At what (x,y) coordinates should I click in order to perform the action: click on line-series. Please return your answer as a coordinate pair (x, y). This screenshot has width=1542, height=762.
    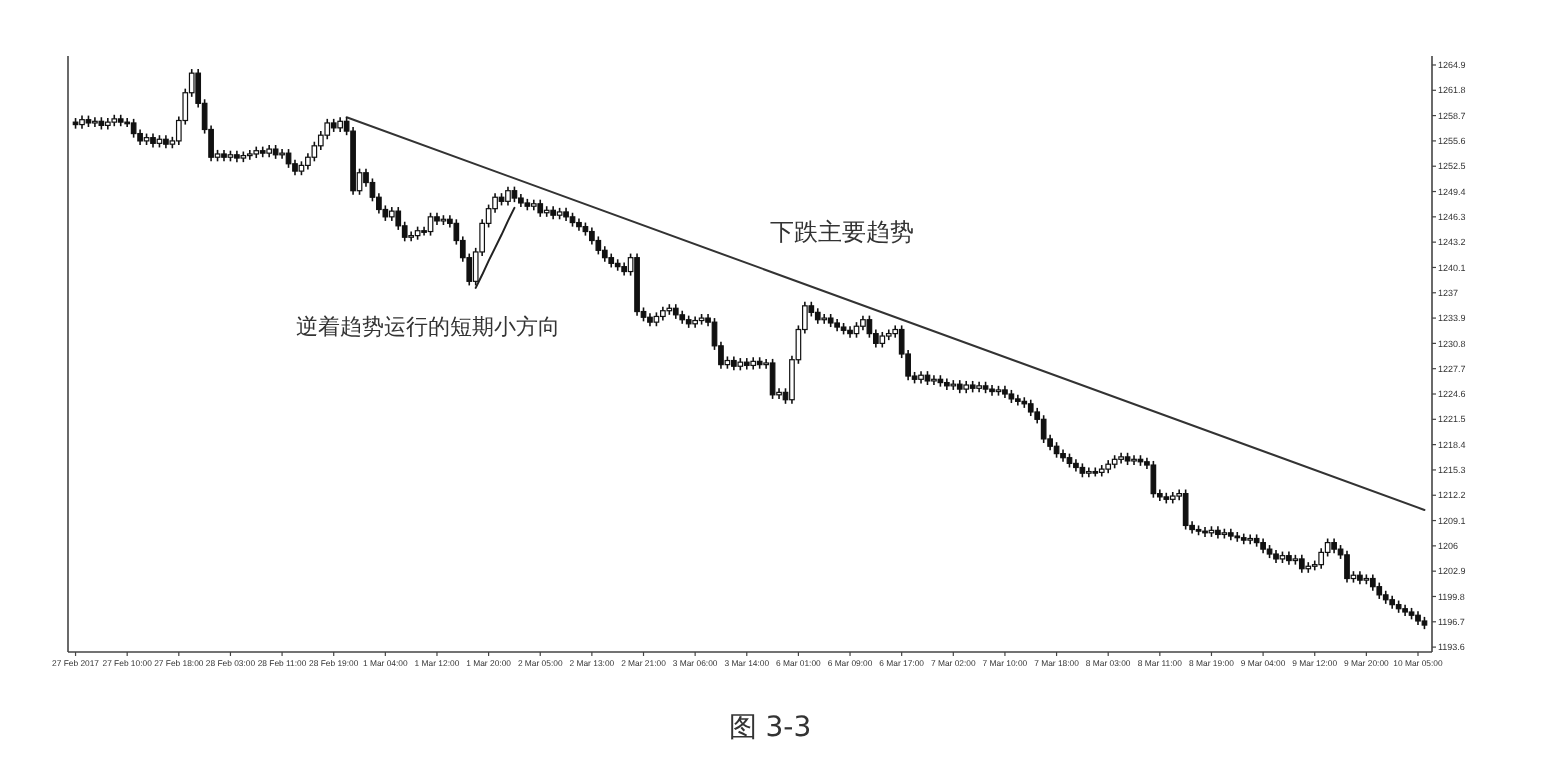
    Looking at the image, I should click on (495, 247).